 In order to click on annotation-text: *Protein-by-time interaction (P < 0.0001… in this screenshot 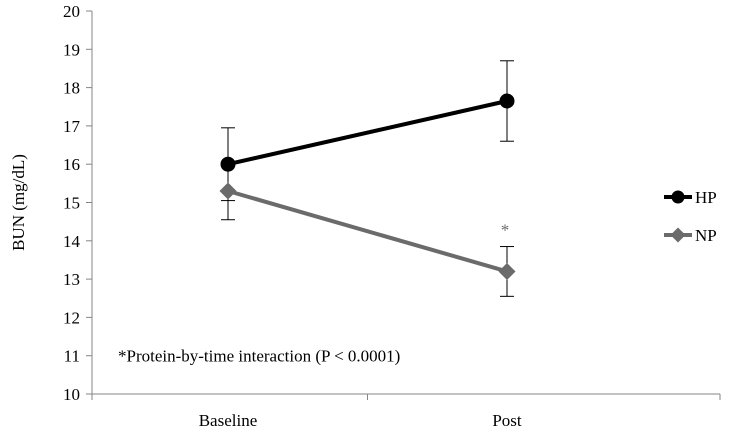, I will do `click(259, 356)`.